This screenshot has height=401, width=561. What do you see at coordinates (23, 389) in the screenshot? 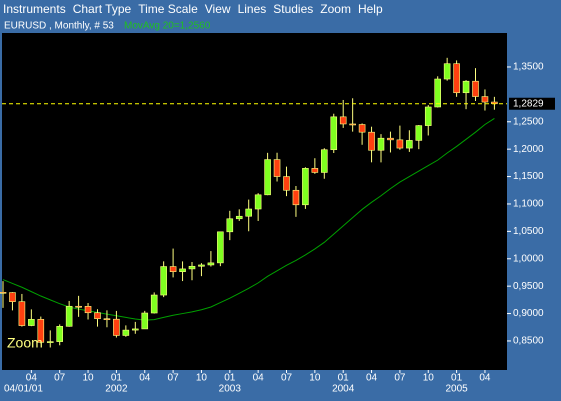
I see `x-year-label: 04/01/01` at bounding box center [23, 389].